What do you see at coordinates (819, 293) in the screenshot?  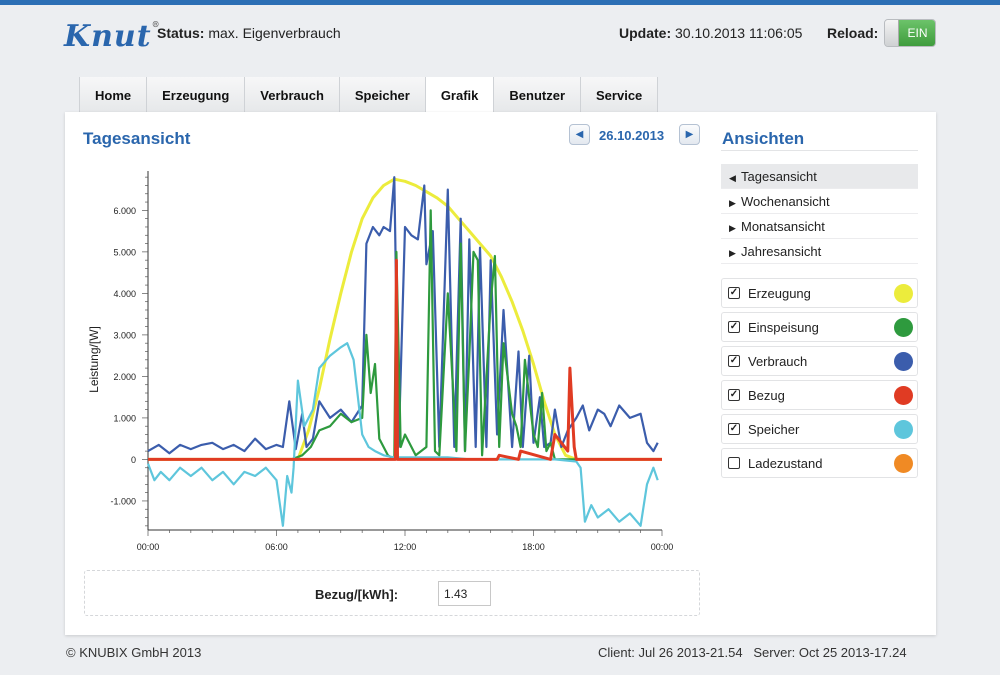 I see `layer-erzeugung: ✓ Erzeugung` at bounding box center [819, 293].